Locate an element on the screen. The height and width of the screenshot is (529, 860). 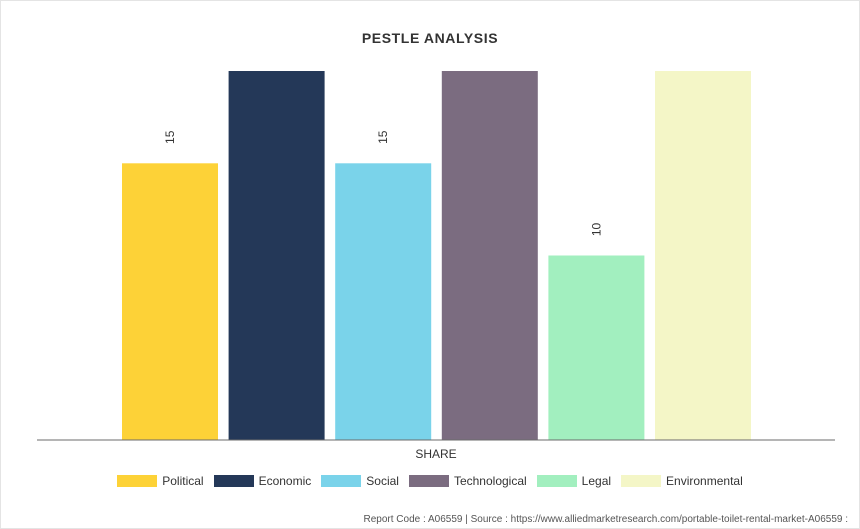
data-label-social: 15 is located at coordinates (383, 137).